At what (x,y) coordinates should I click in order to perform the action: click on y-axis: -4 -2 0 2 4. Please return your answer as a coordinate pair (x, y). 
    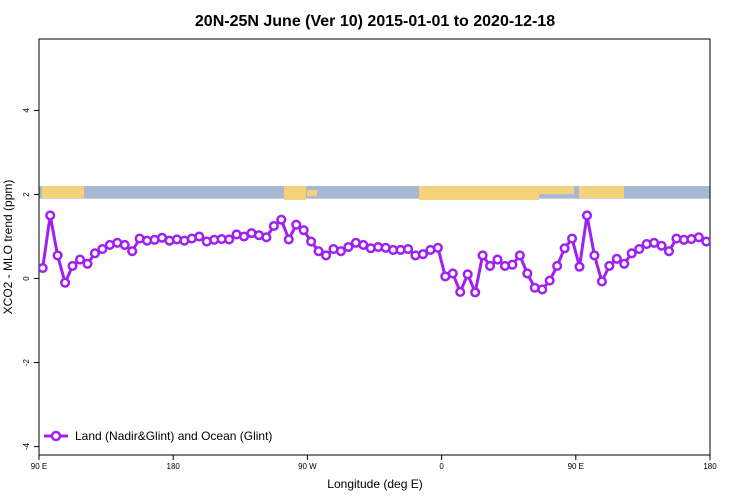
    Looking at the image, I should click on (30, 279).